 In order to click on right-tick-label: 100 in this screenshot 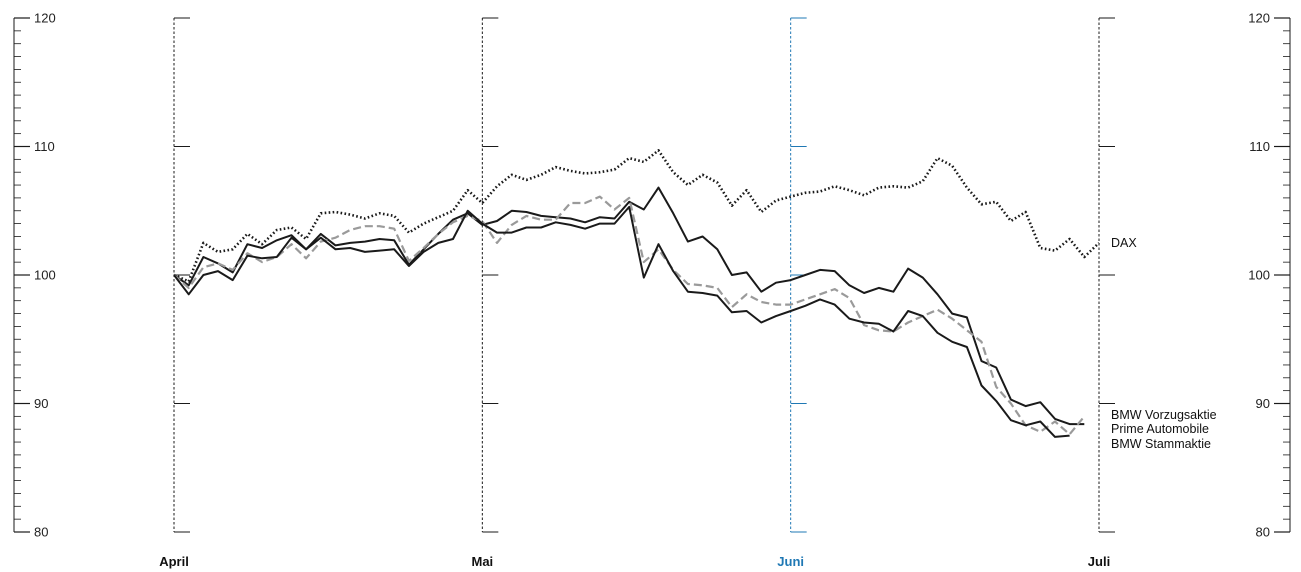, I will do `click(1259, 275)`.